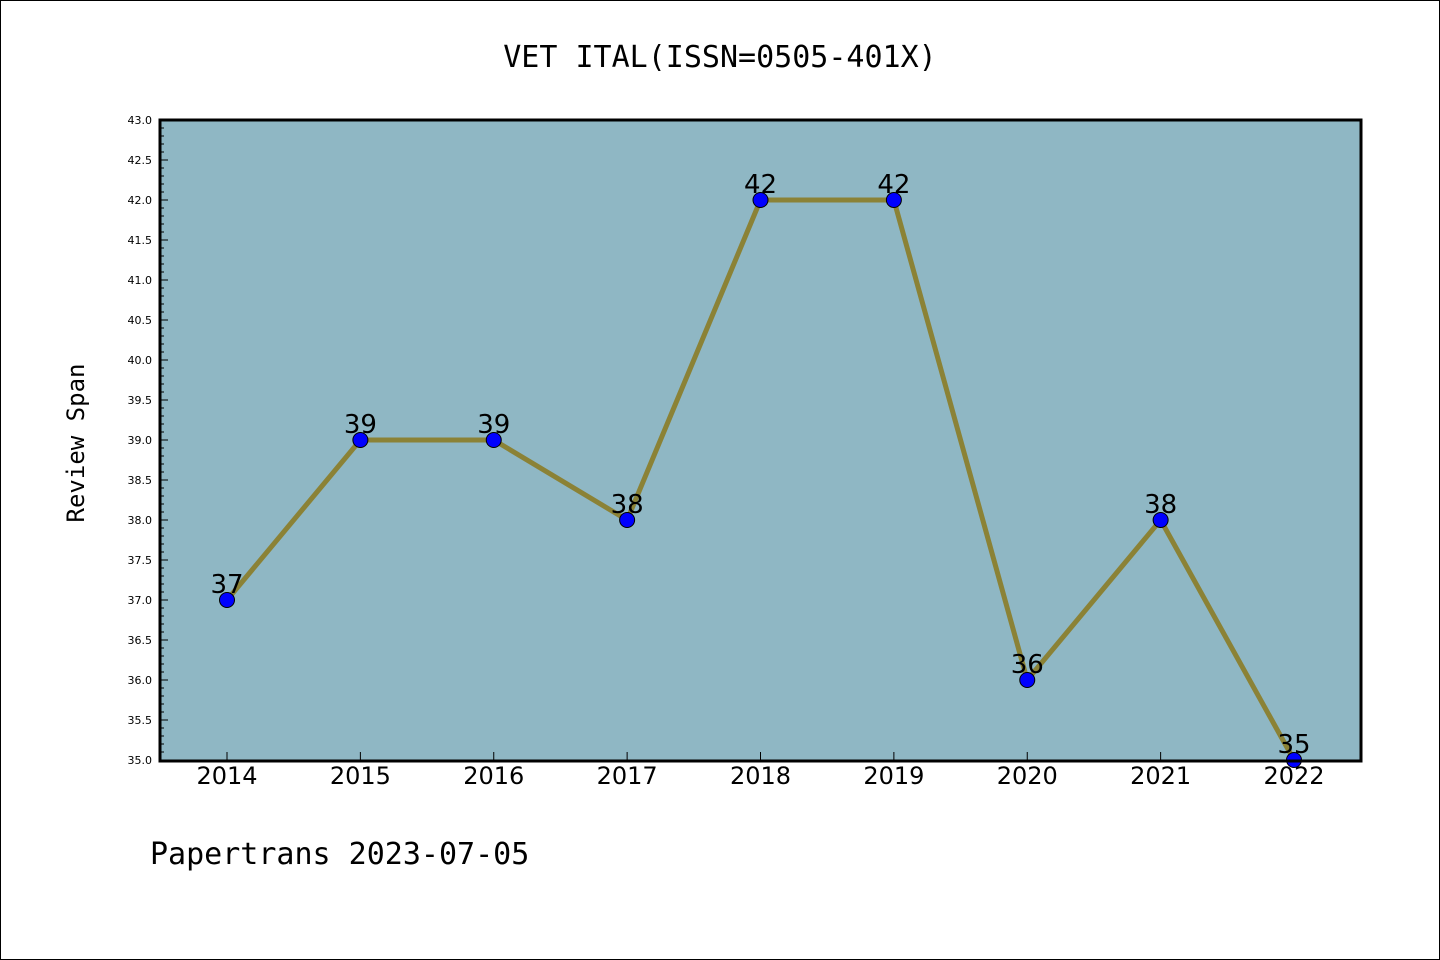  I want to click on data-label: 36, so click(1027, 665).